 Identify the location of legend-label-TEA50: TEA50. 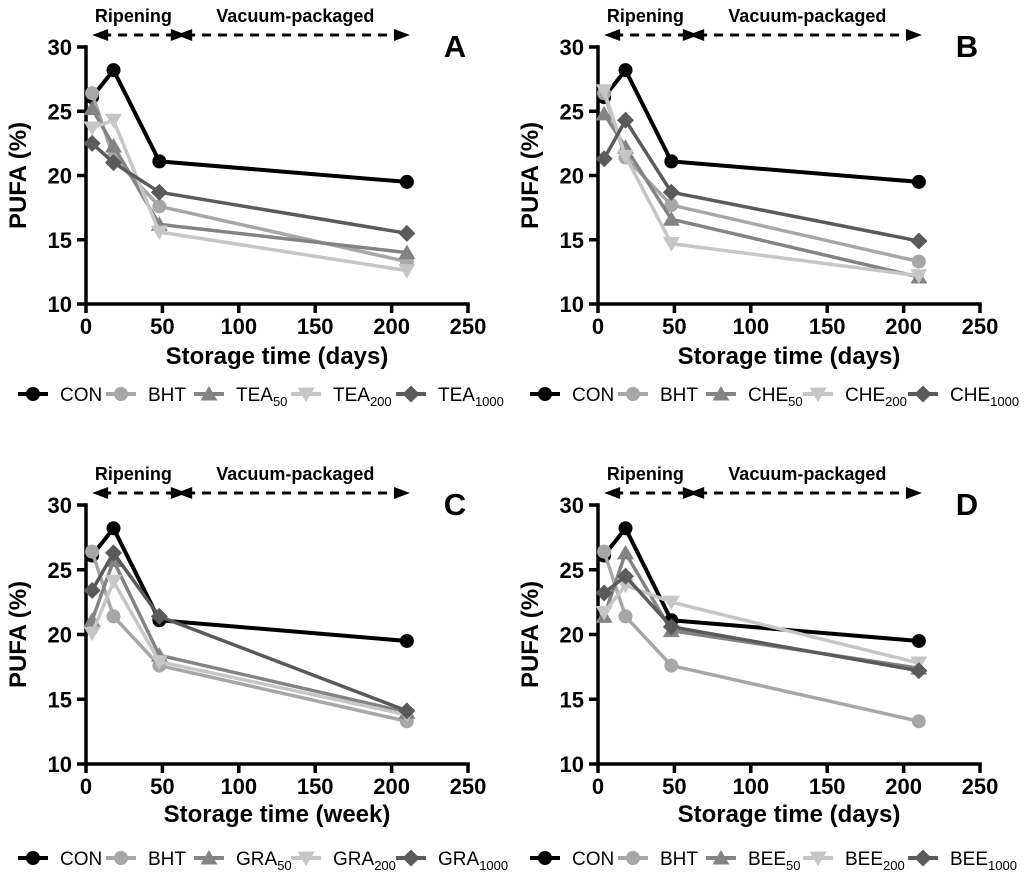
(261, 397).